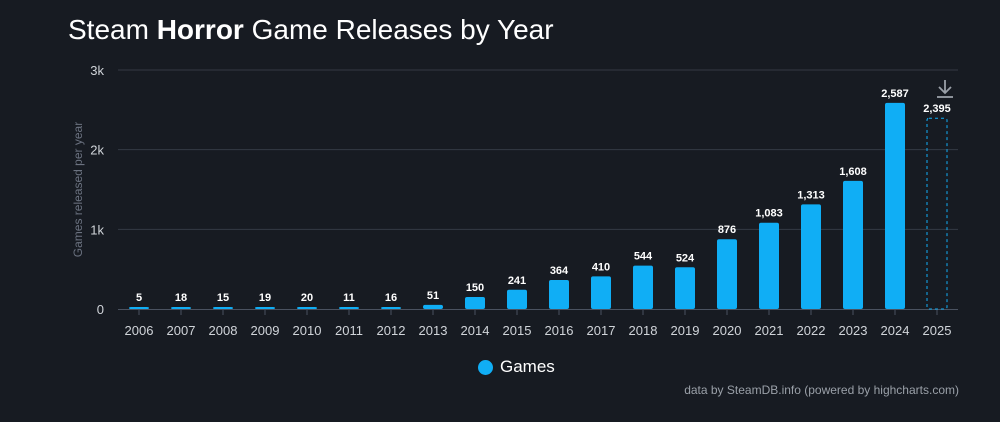 Image resolution: width=1000 pixels, height=422 pixels. I want to click on x-tick-label: 2014, so click(475, 330).